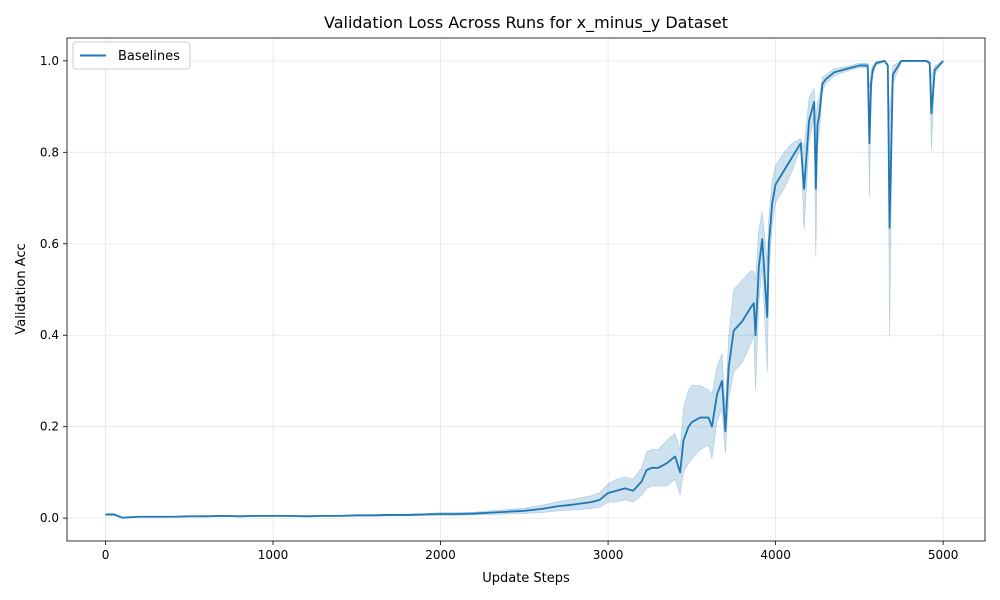 Image resolution: width=1000 pixels, height=600 pixels. I want to click on x-tick-label: 0, so click(106, 555).